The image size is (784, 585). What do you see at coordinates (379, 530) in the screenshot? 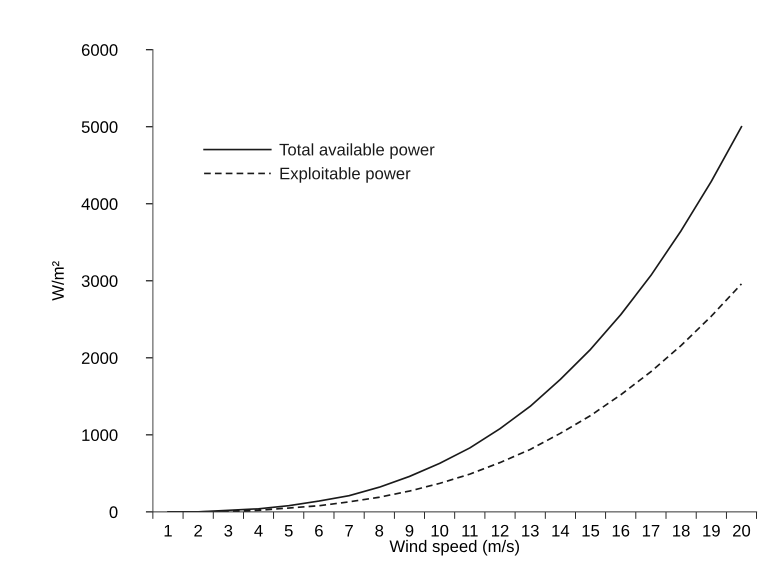
I see `x-tick-label: 8` at bounding box center [379, 530].